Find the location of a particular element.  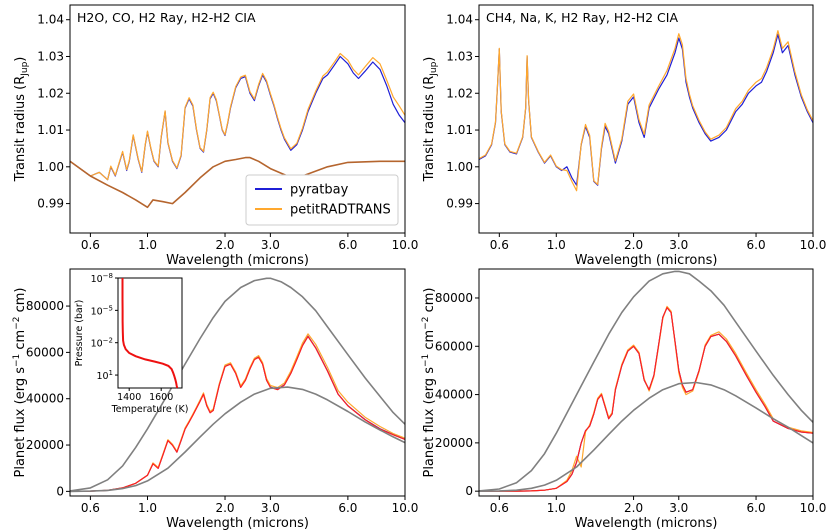

panel-annotation: H2O, CO, H2 Ray, H2-H2 CIA is located at coordinates (166, 17).